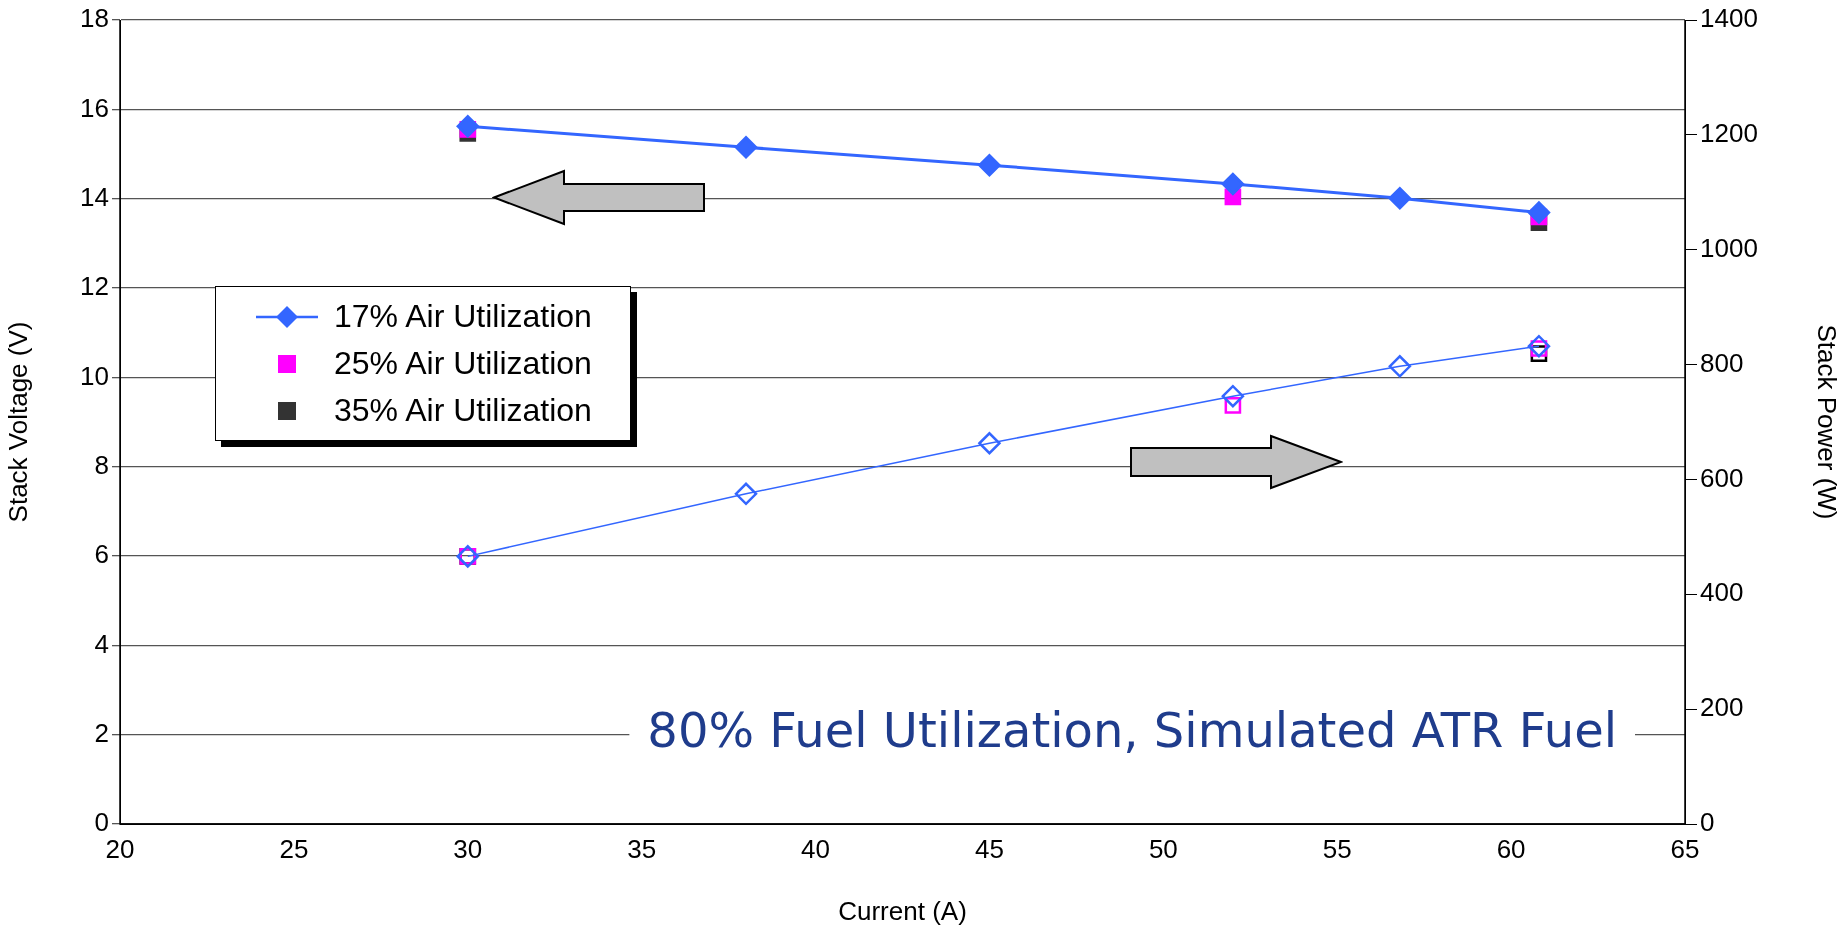 This screenshot has height=942, width=1845. Describe the element at coordinates (101, 643) in the screenshot. I see `y-tick-label: 4` at that location.